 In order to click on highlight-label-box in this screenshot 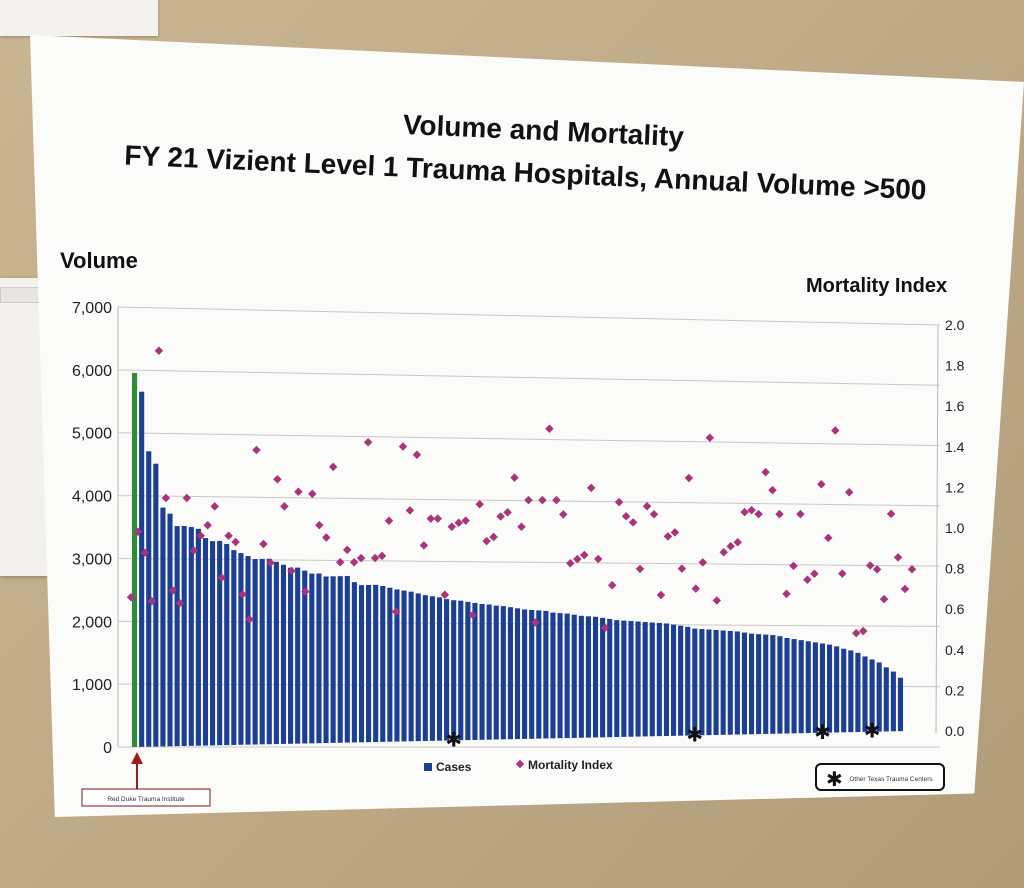, I will do `click(146, 797)`.